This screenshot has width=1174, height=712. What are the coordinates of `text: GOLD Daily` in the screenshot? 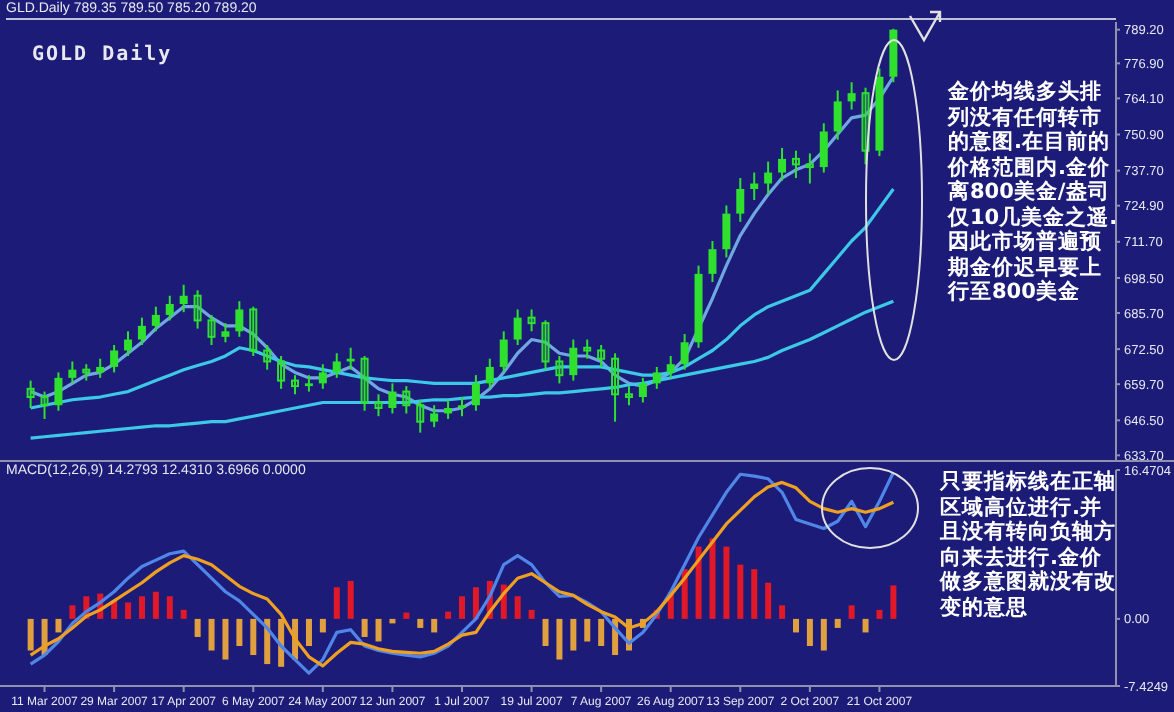 It's located at (102, 55).